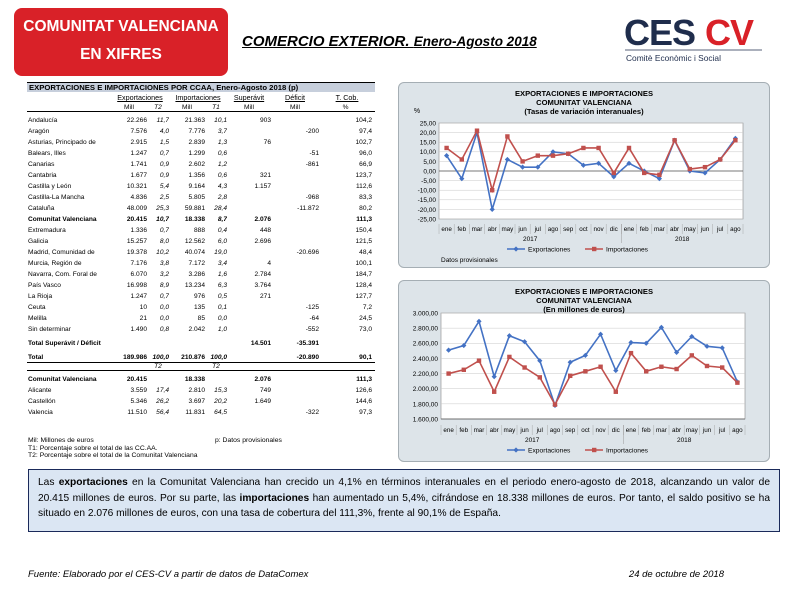  I want to click on row-label: Castilla y León, so click(50, 186).